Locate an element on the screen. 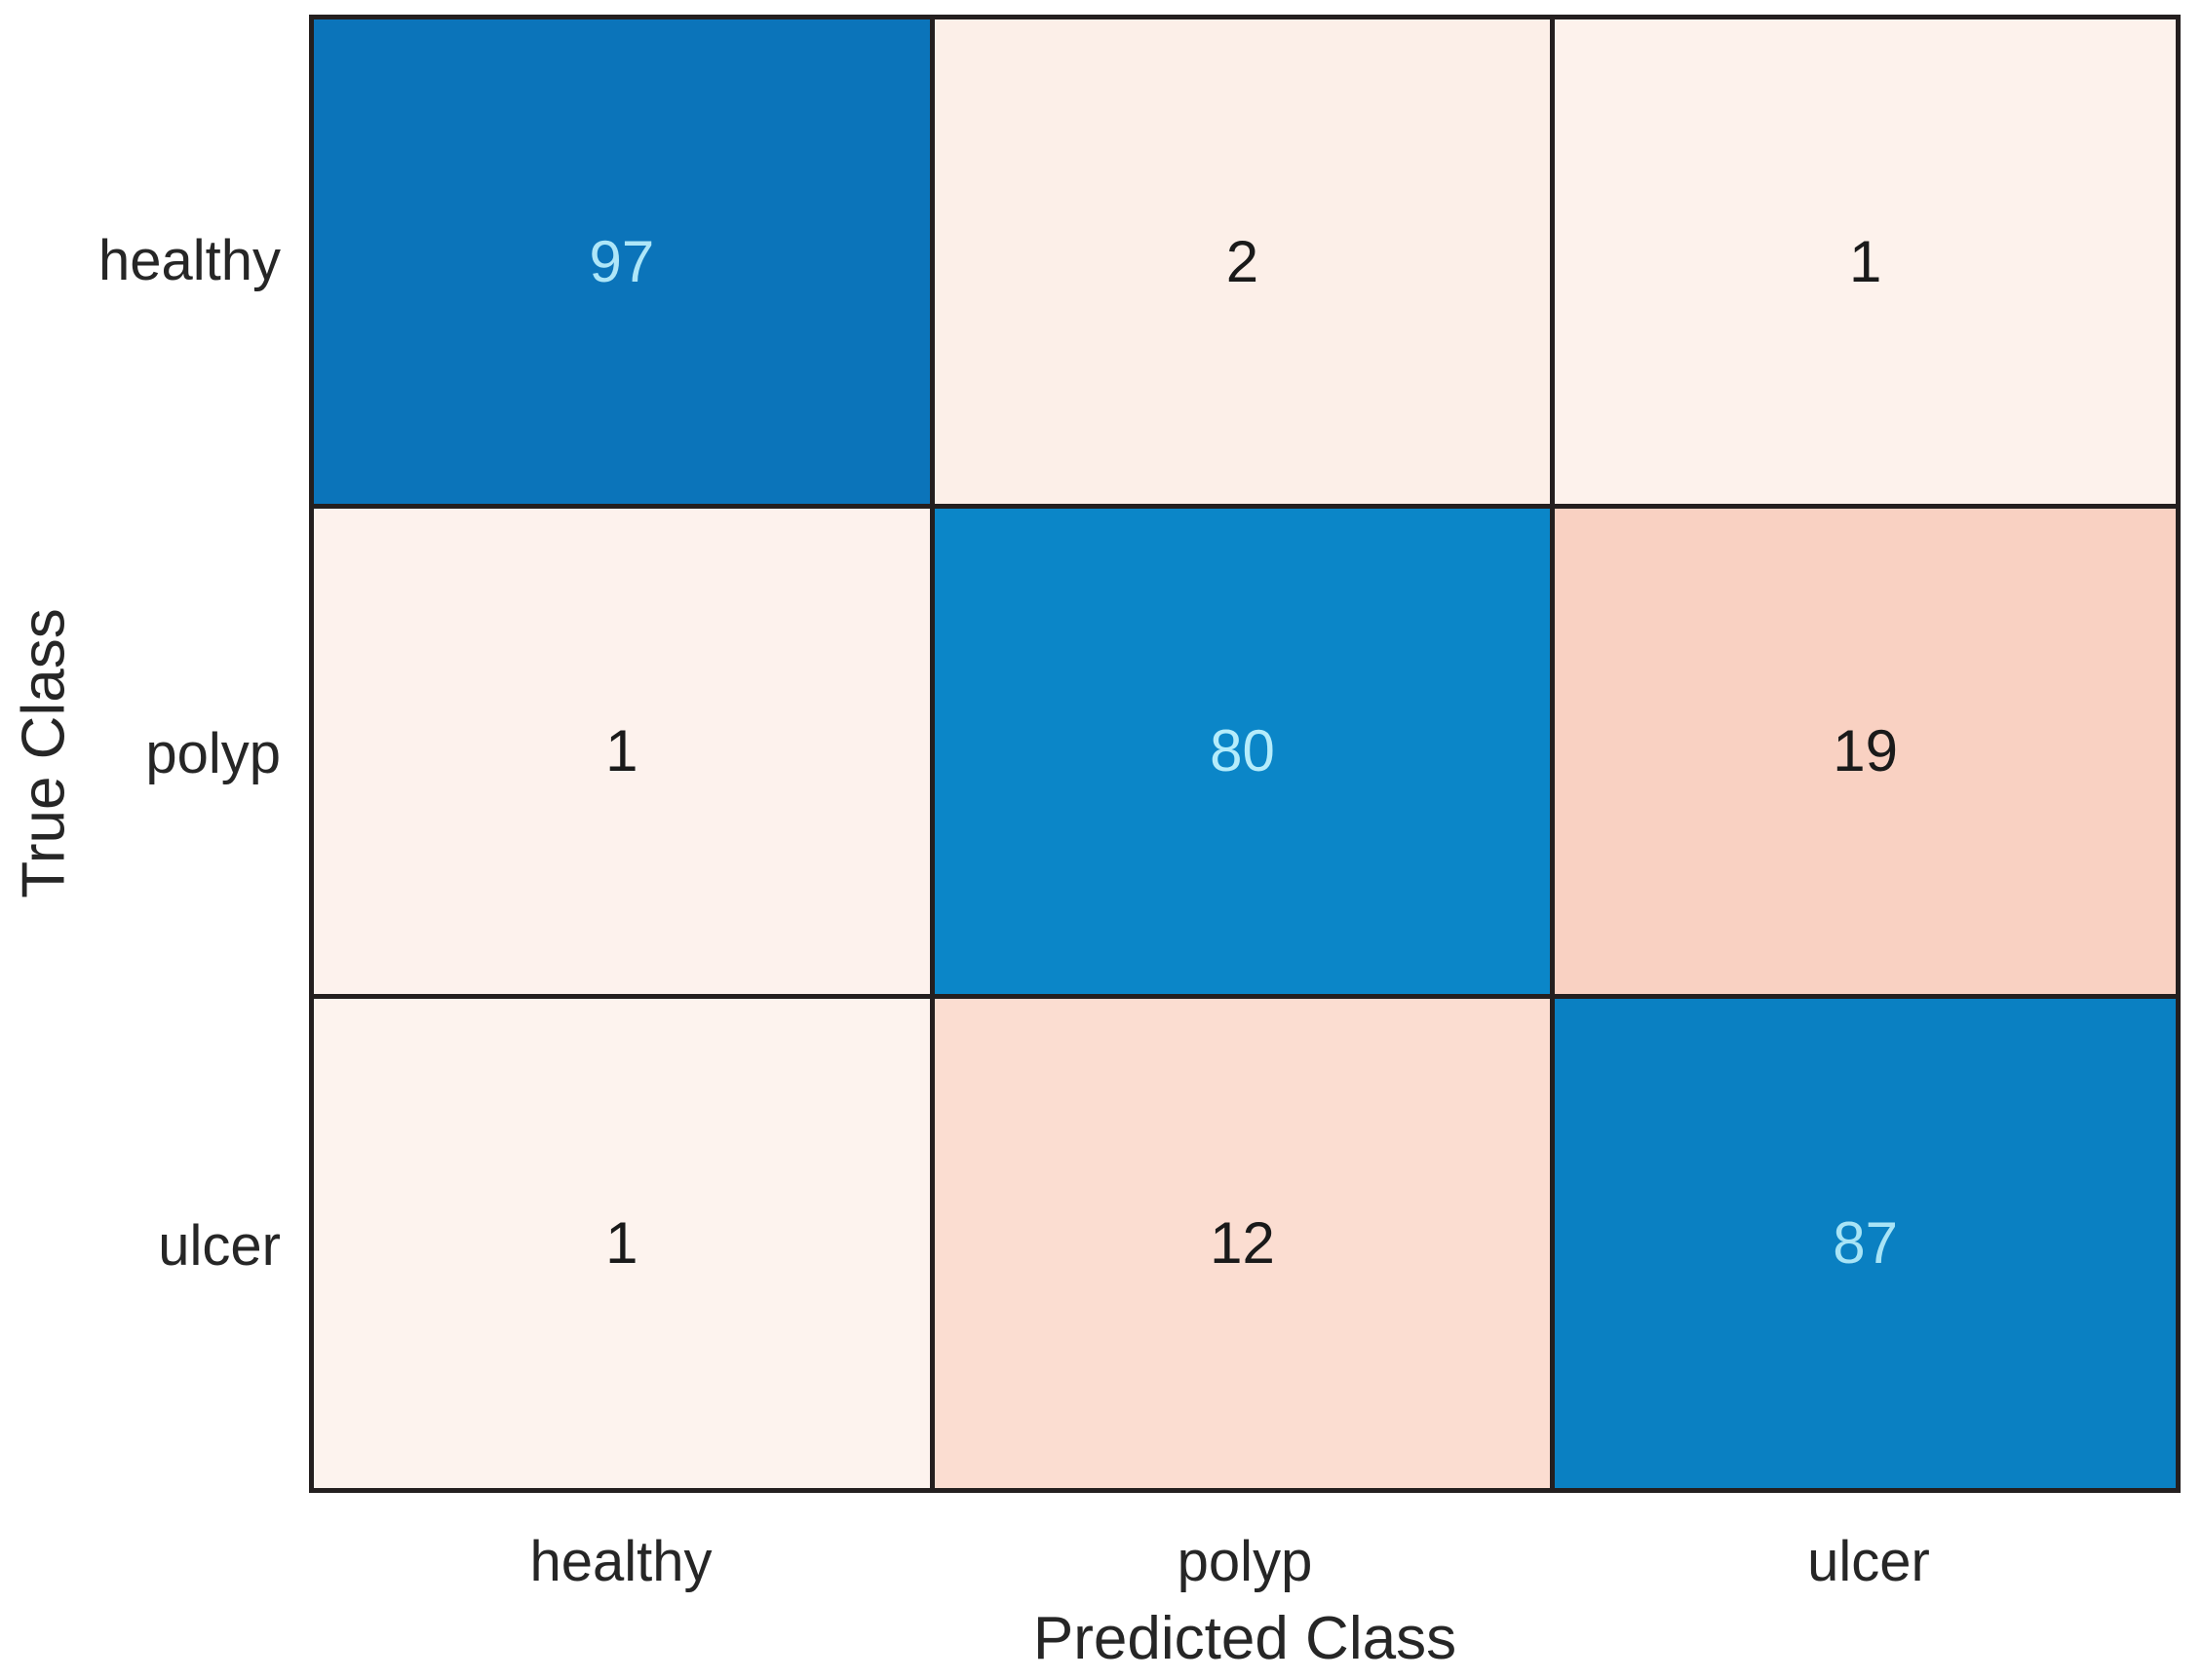 The width and height of the screenshot is (2202, 1680). matrix-cell: 80 is located at coordinates (1245, 754).